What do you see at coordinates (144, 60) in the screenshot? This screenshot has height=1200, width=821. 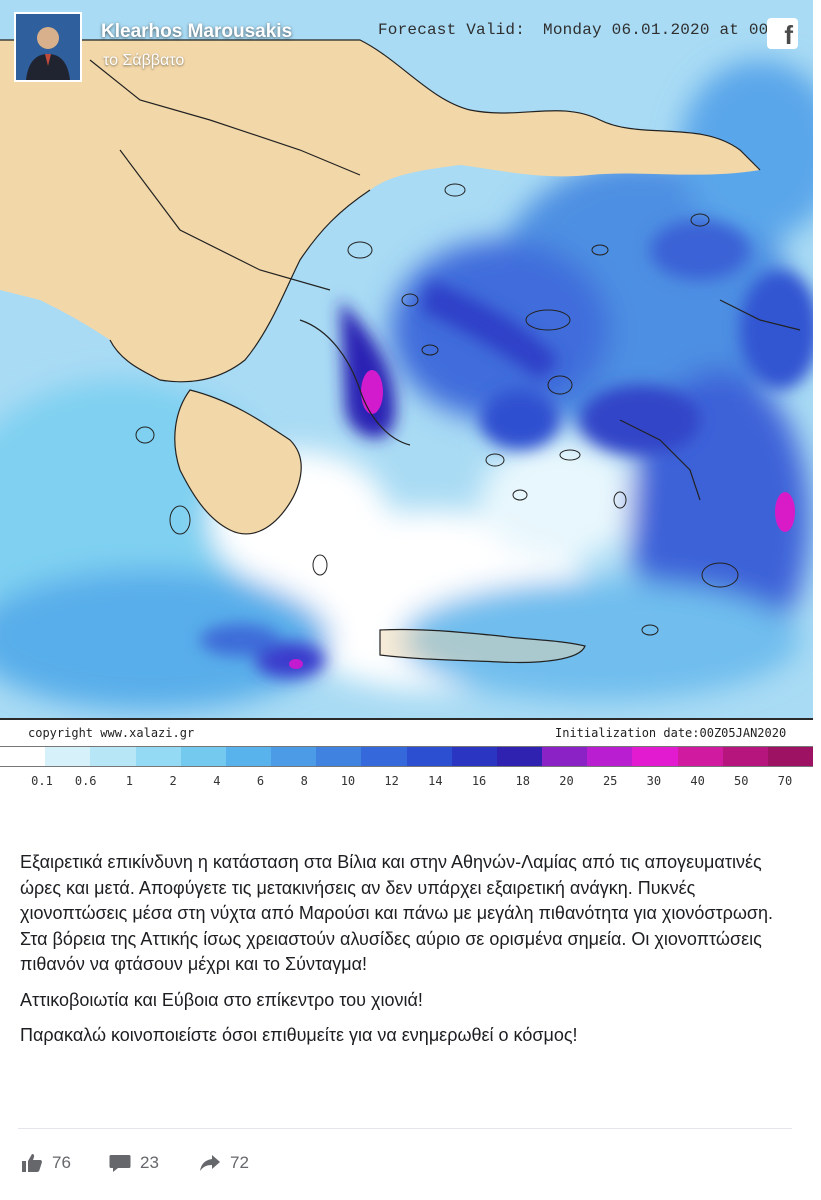 I see `post-timestamp: το Σάββατο` at bounding box center [144, 60].